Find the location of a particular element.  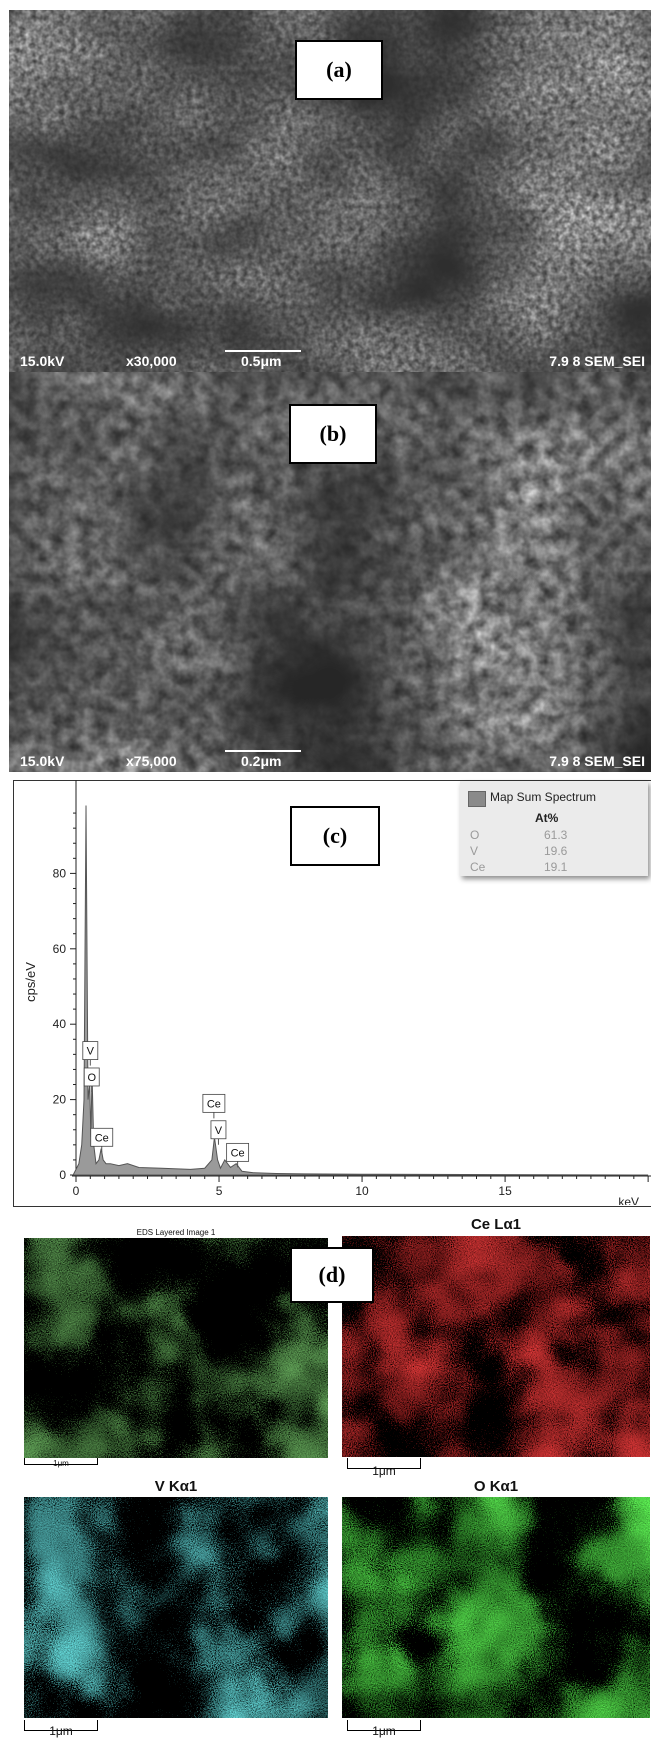

sem-magnification-a: x30,000 is located at coordinates (151, 361).